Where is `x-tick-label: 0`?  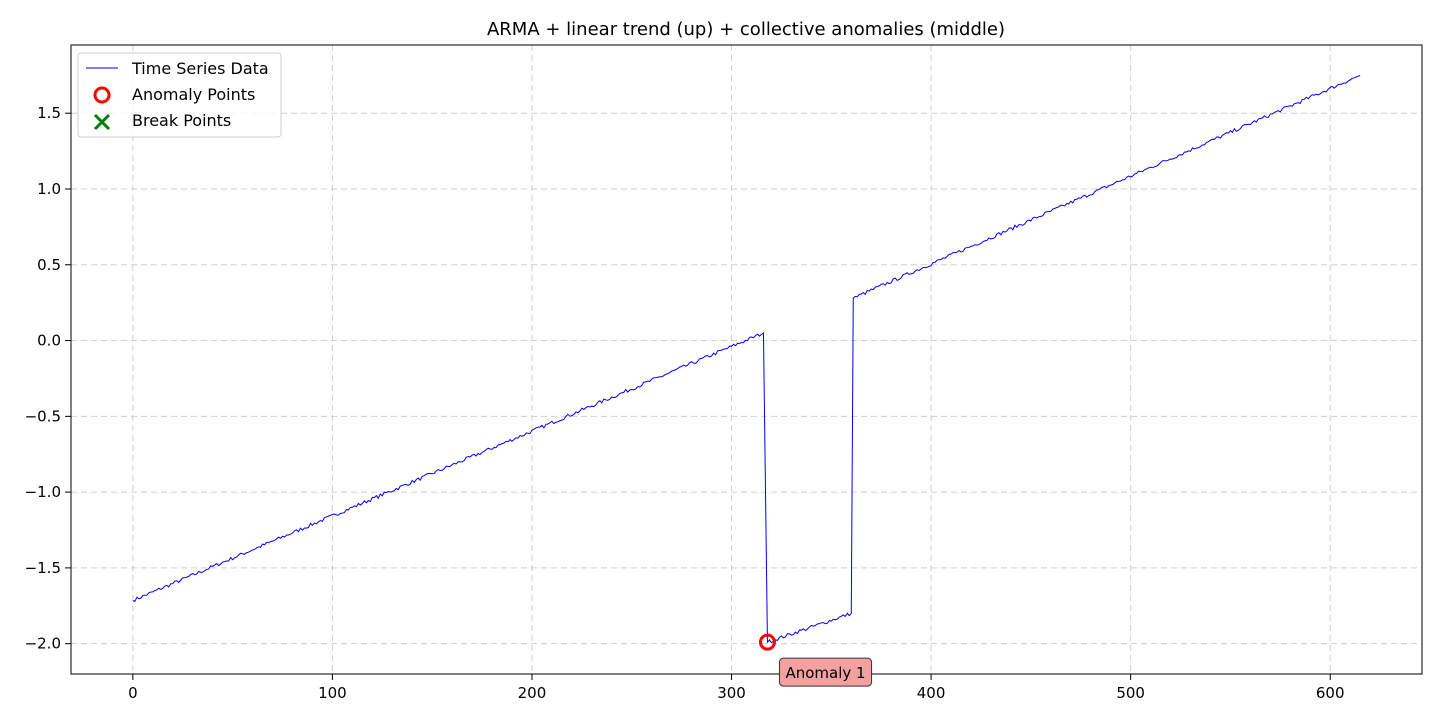
x-tick-label: 0 is located at coordinates (133, 693).